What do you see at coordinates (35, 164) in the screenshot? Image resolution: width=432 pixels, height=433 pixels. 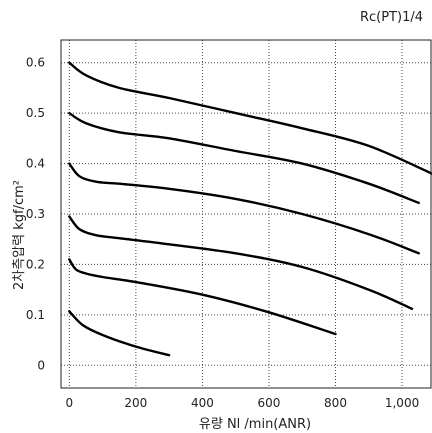 I see `y-tick-label: 0.4` at bounding box center [35, 164].